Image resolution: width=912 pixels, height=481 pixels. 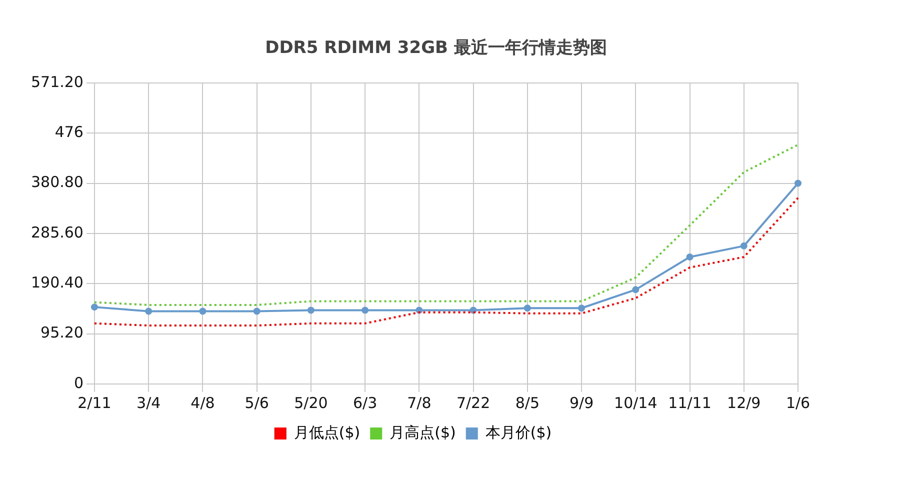 What do you see at coordinates (636, 403) in the screenshot?
I see `x-tick-label: 10/14` at bounding box center [636, 403].